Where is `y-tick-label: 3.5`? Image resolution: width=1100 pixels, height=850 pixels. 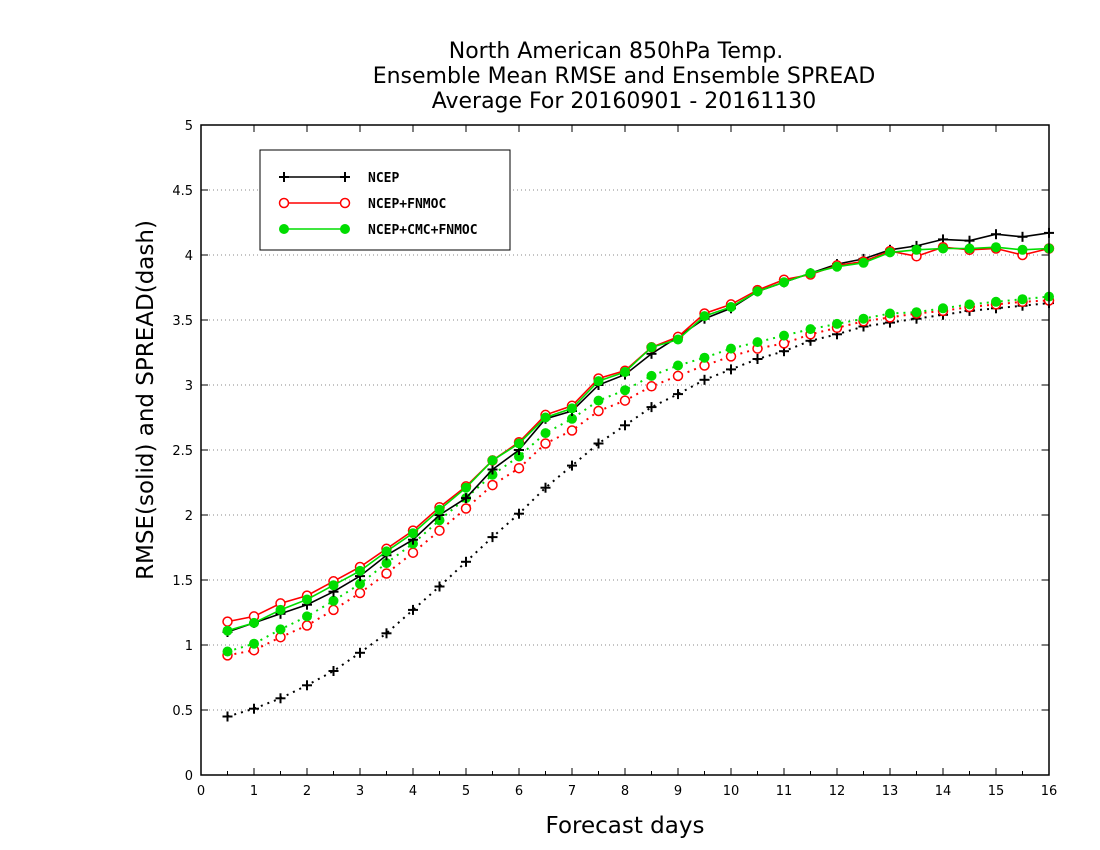 y-tick-label: 3.5 is located at coordinates (182, 321).